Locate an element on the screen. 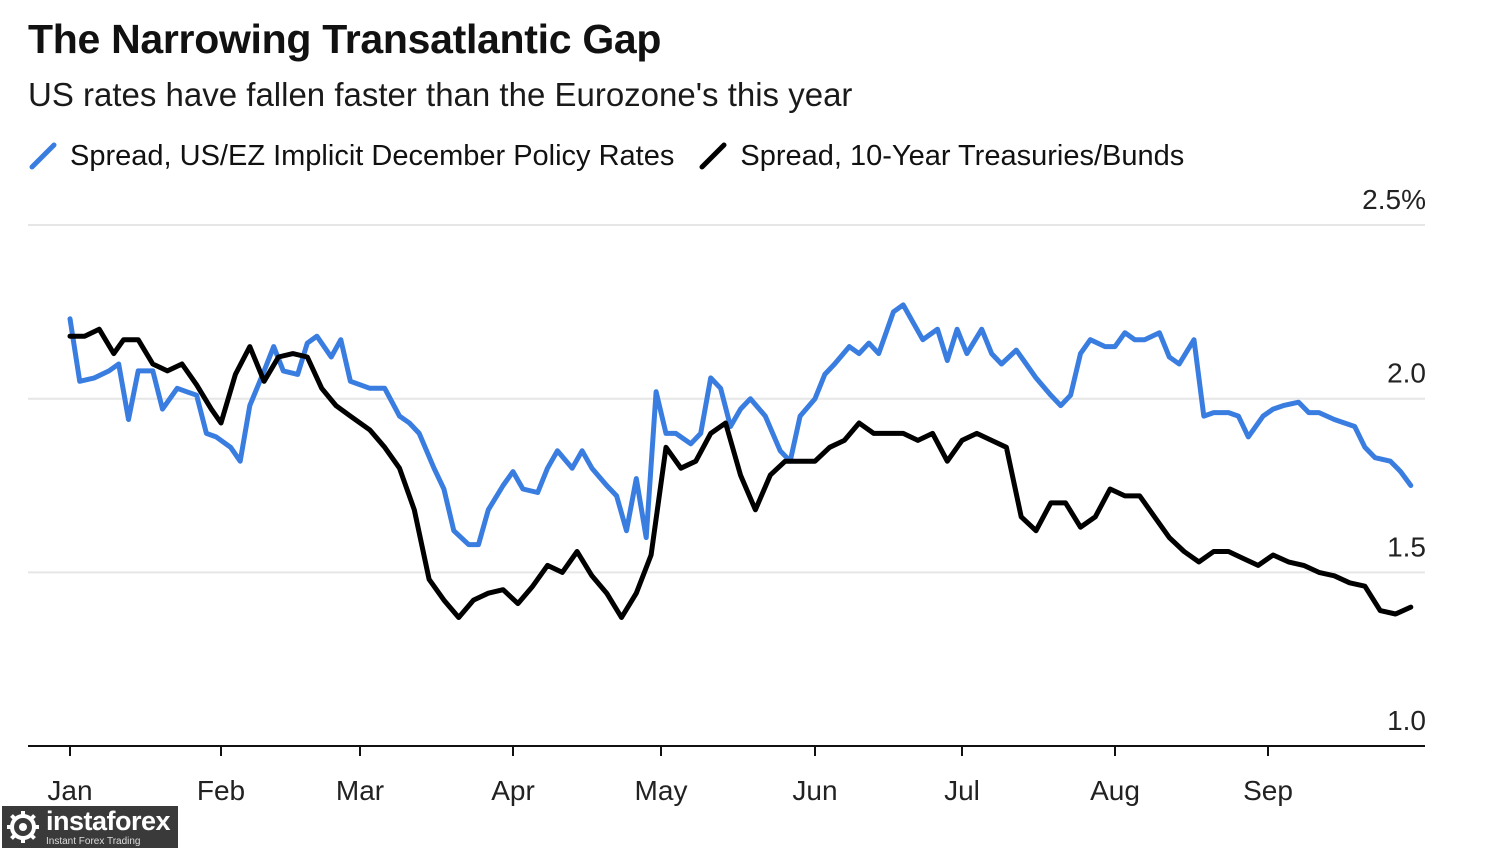 This screenshot has height=850, width=1500. x-tick-label: Apr is located at coordinates (513, 790).